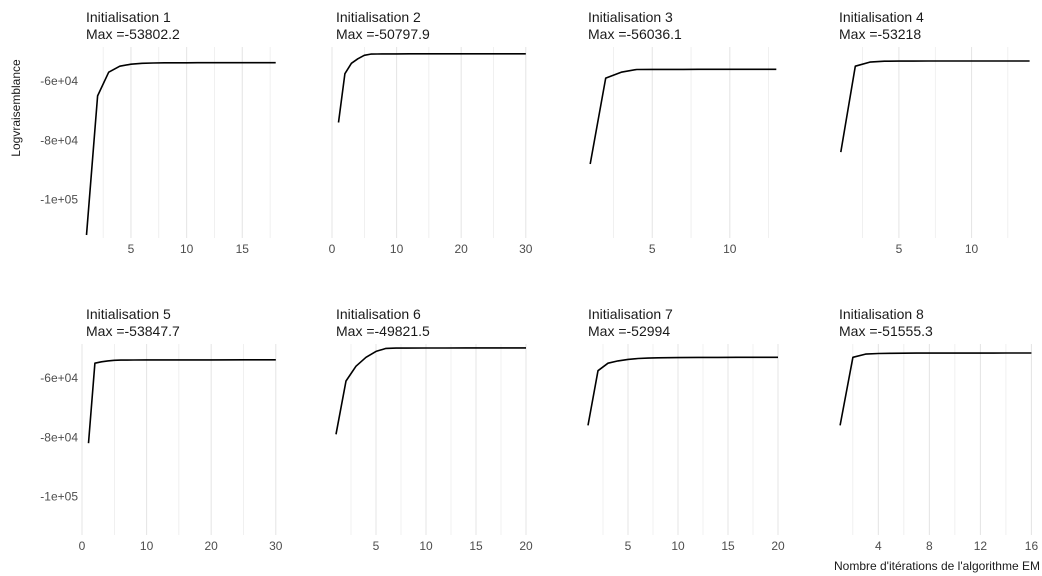  I want to click on x-tick-label-panel-5: 30, so click(276, 546).